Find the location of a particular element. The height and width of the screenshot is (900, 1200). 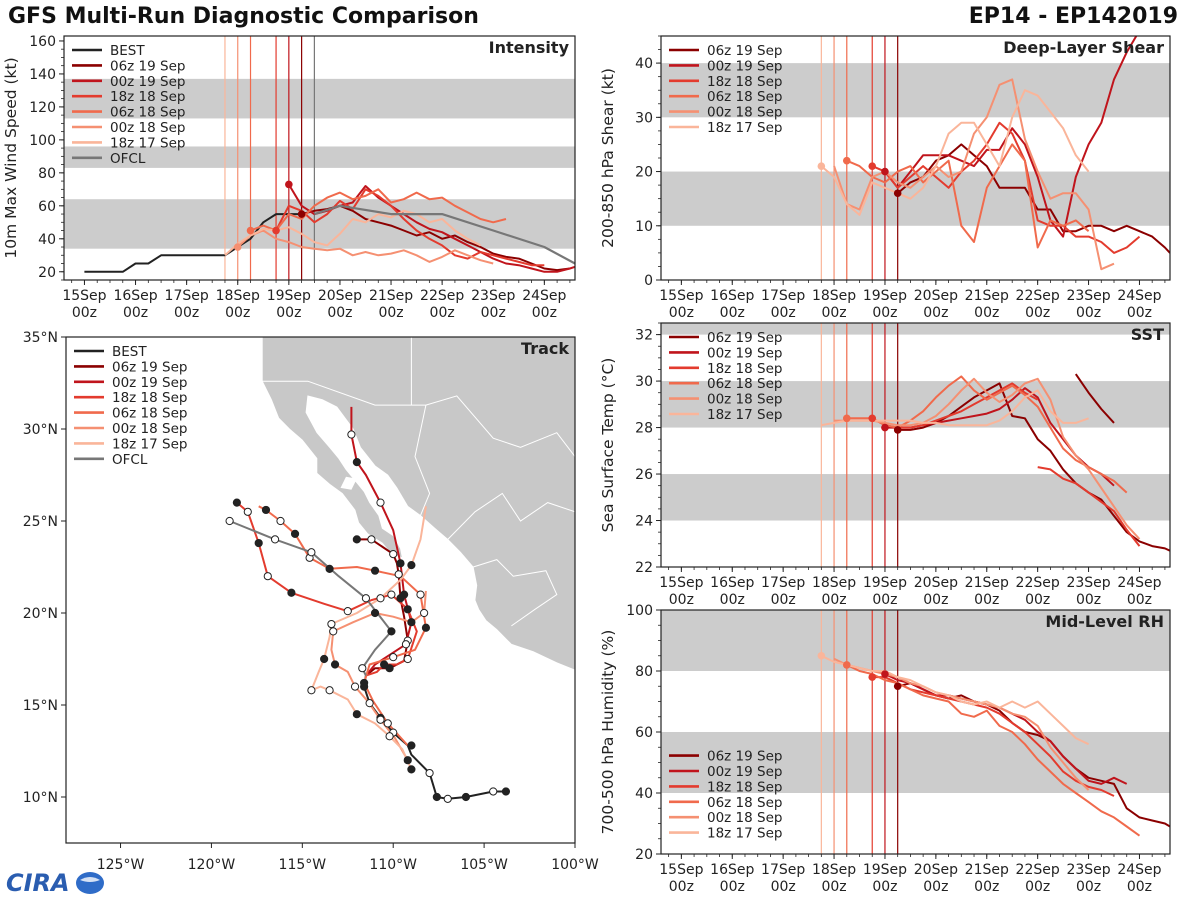

y-tick-label: 22 is located at coordinates (644, 568).